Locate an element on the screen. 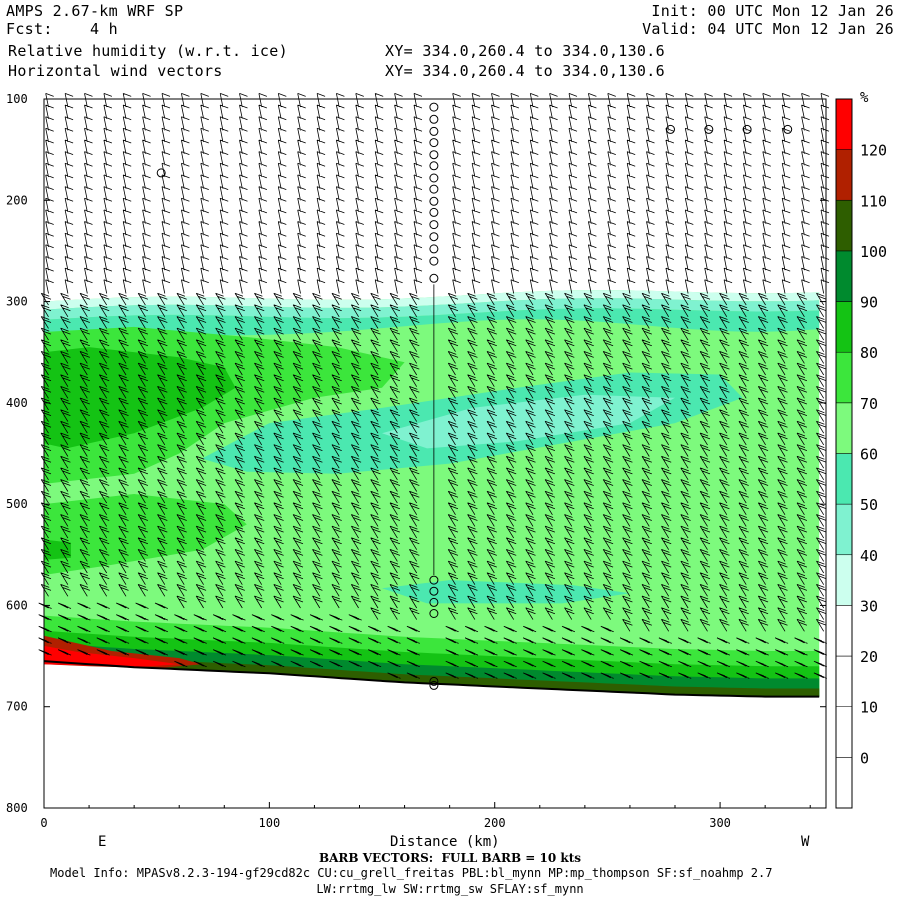 The image size is (900, 900). model-title: AMPS 2.67-km WRF SP is located at coordinates (95, 11).